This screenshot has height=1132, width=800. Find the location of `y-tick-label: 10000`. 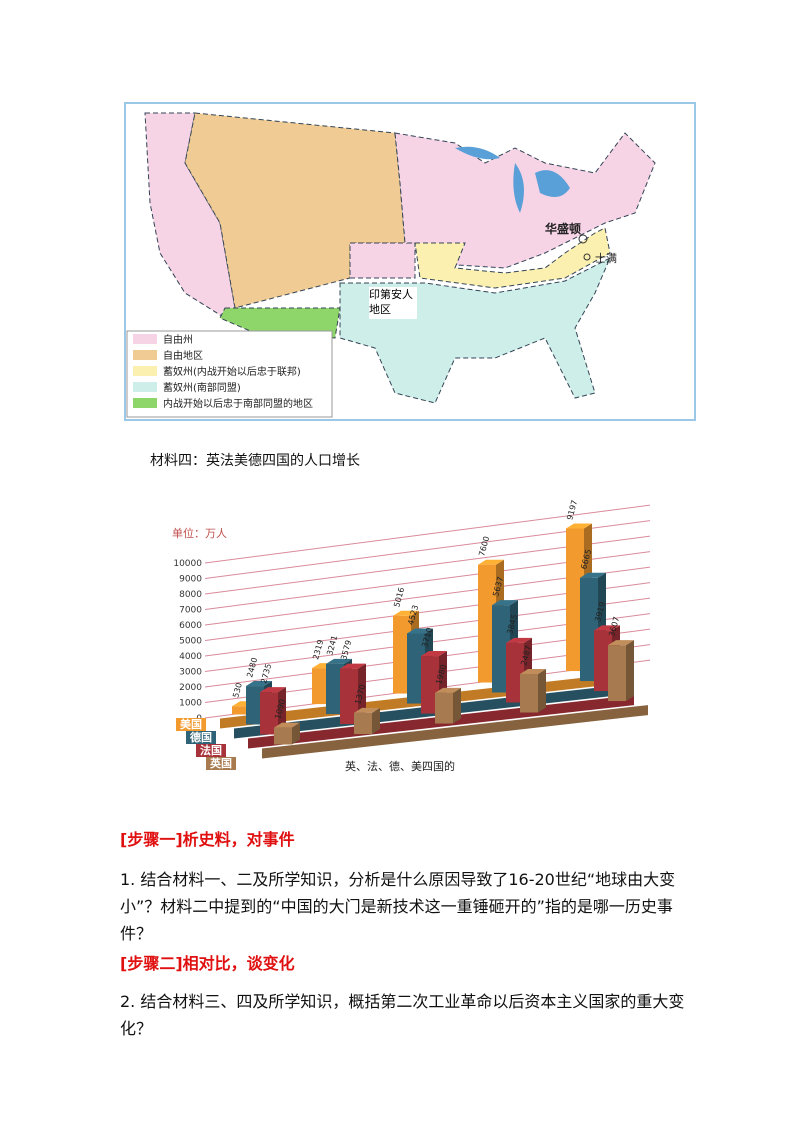

y-tick-label: 10000 is located at coordinates (187, 564).